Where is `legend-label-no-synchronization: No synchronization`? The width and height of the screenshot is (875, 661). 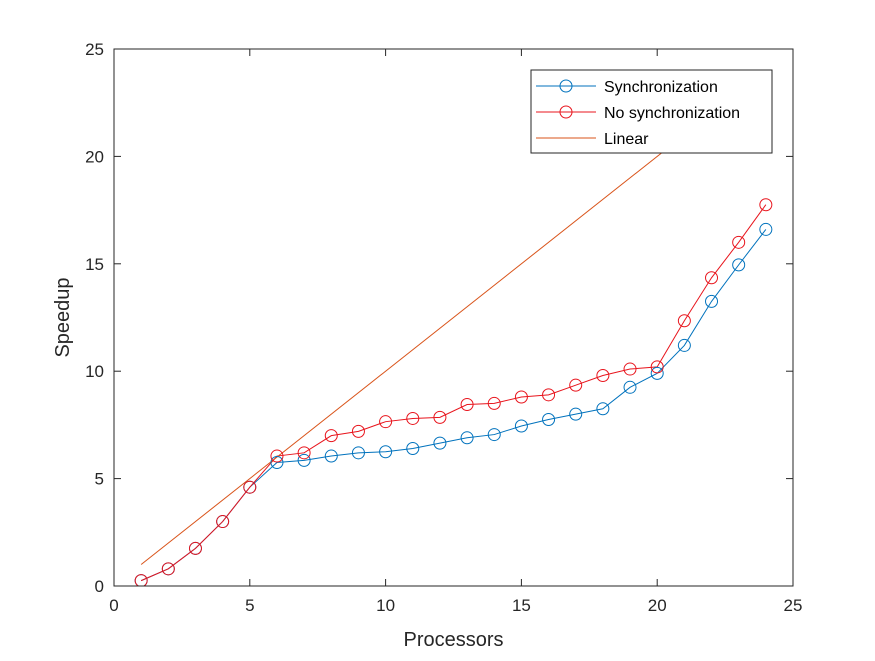
legend-label-no-synchronization: No synchronization is located at coordinates (672, 113).